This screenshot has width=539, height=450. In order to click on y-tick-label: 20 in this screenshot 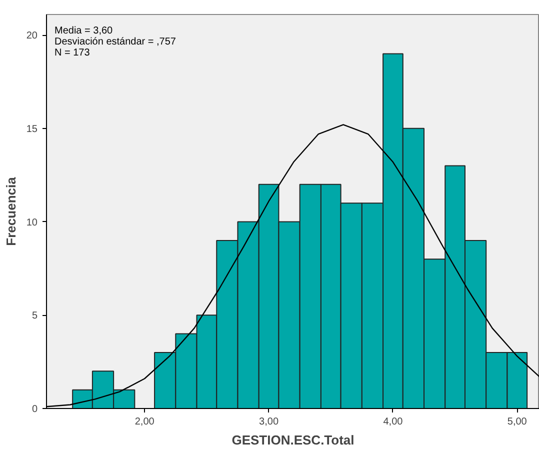, I will do `click(32, 36)`.